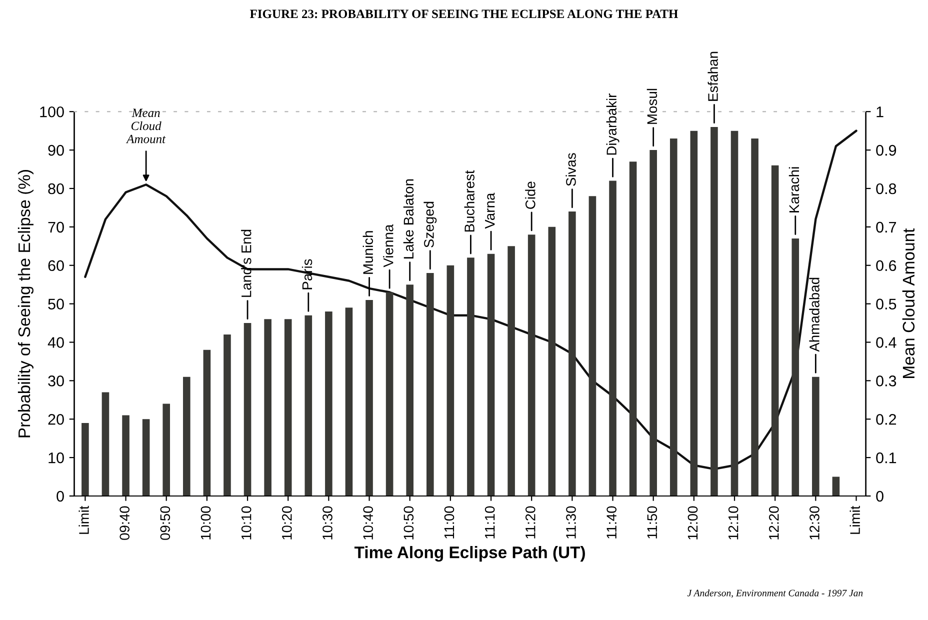 This screenshot has height=620, width=928. I want to click on x-tick-label: 11:40, so click(611, 522).